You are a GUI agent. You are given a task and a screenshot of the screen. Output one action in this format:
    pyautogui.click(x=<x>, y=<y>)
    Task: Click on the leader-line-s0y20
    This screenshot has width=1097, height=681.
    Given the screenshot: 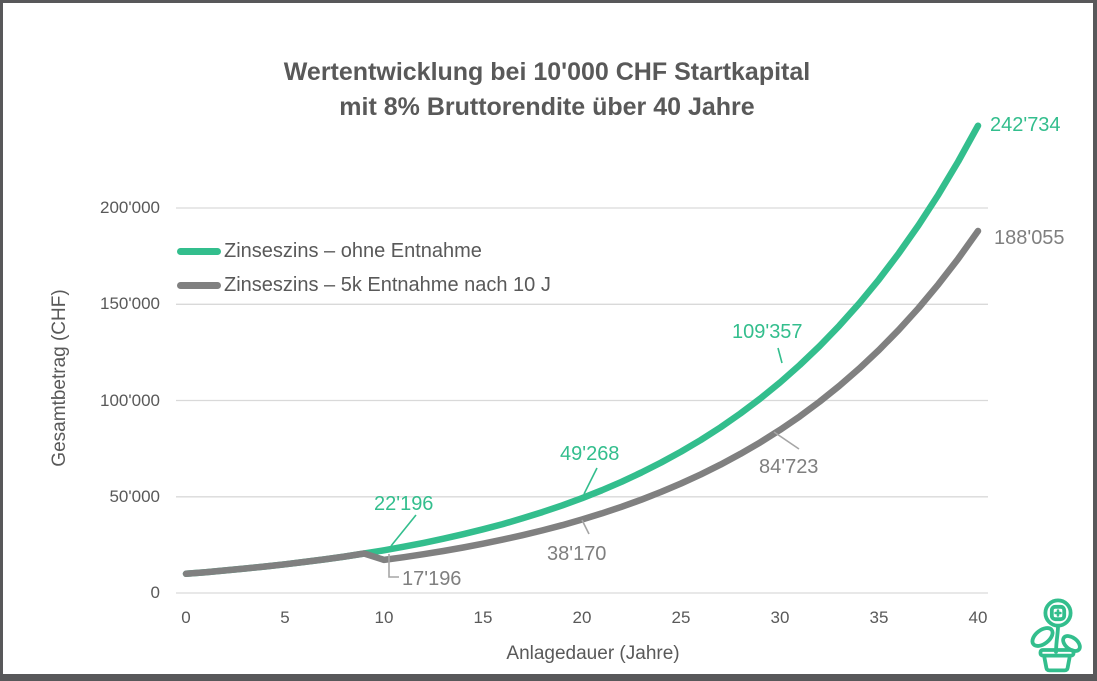 What is the action you would take?
    pyautogui.click(x=590, y=481)
    